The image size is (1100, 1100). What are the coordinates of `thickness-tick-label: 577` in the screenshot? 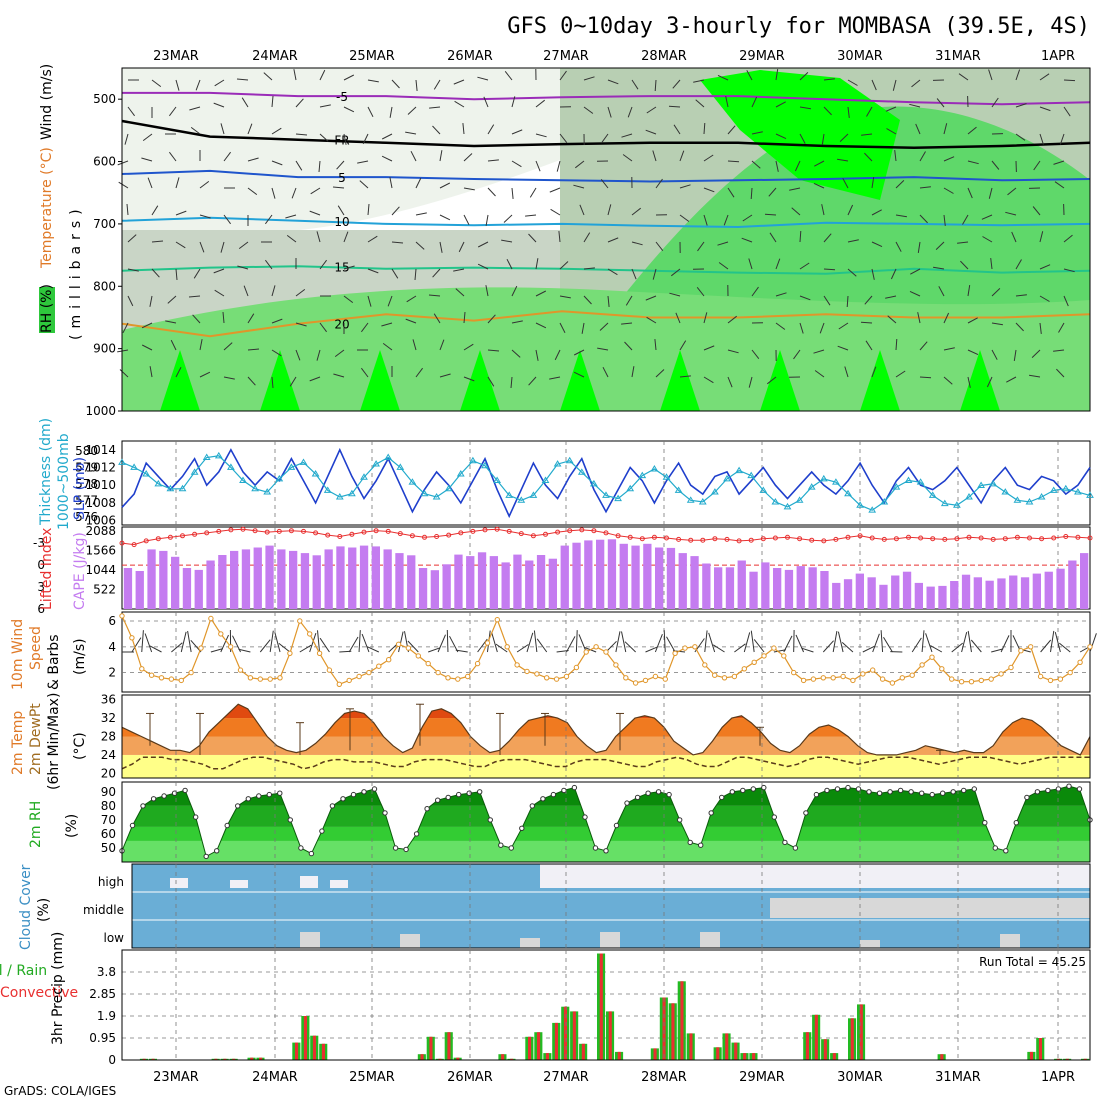 It's located at (86, 500).